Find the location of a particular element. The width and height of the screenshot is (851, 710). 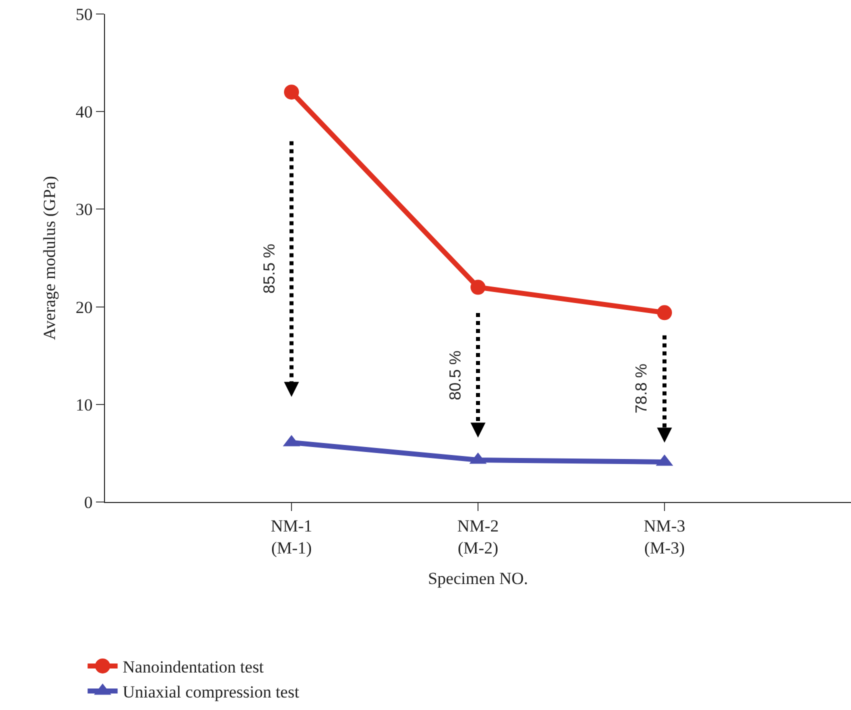

y-tick-label: 30 is located at coordinates (84, 210).